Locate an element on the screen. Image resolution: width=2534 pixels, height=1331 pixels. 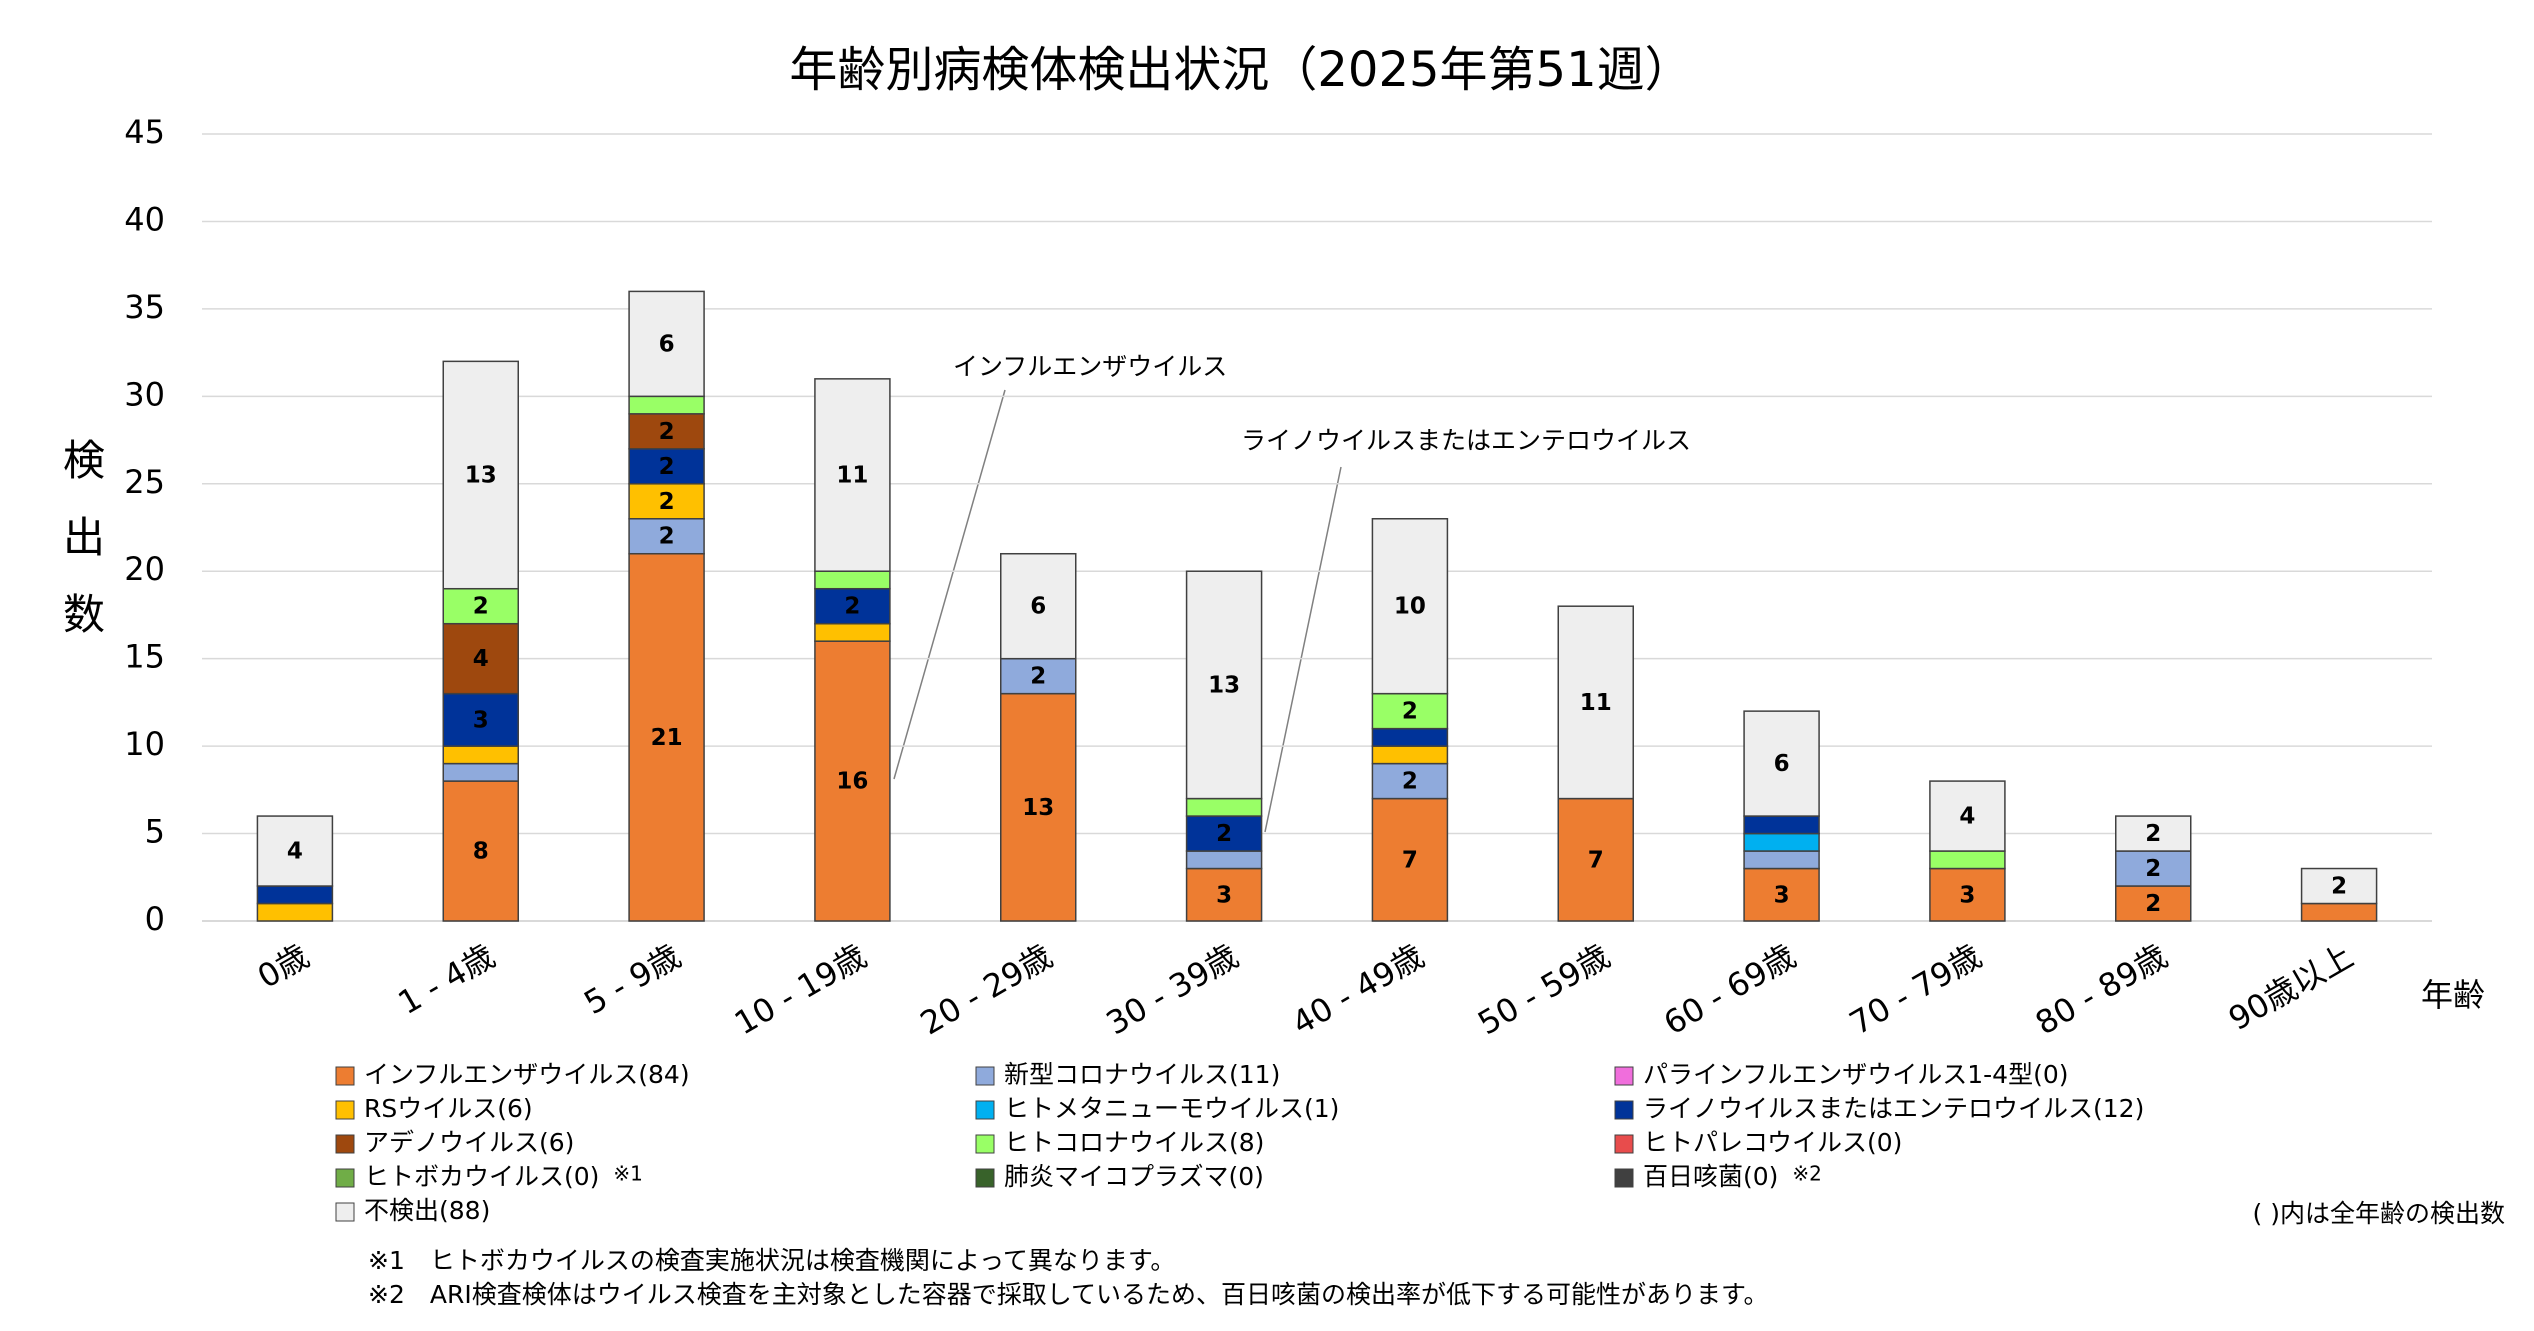
y-tick-label: 15 is located at coordinates (144, 657).